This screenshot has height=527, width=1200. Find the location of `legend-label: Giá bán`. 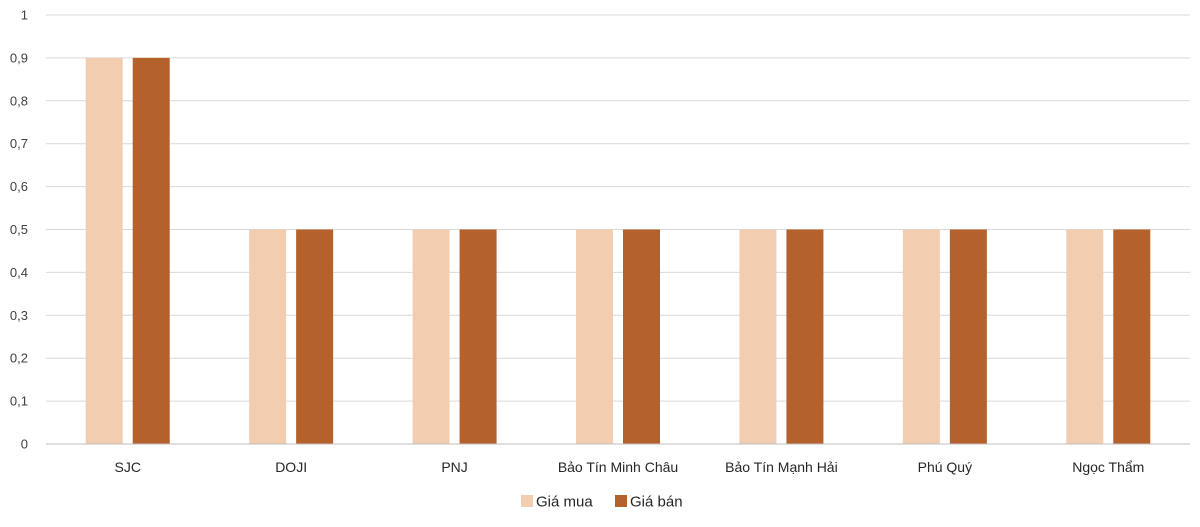

legend-label: Giá bán is located at coordinates (656, 502).